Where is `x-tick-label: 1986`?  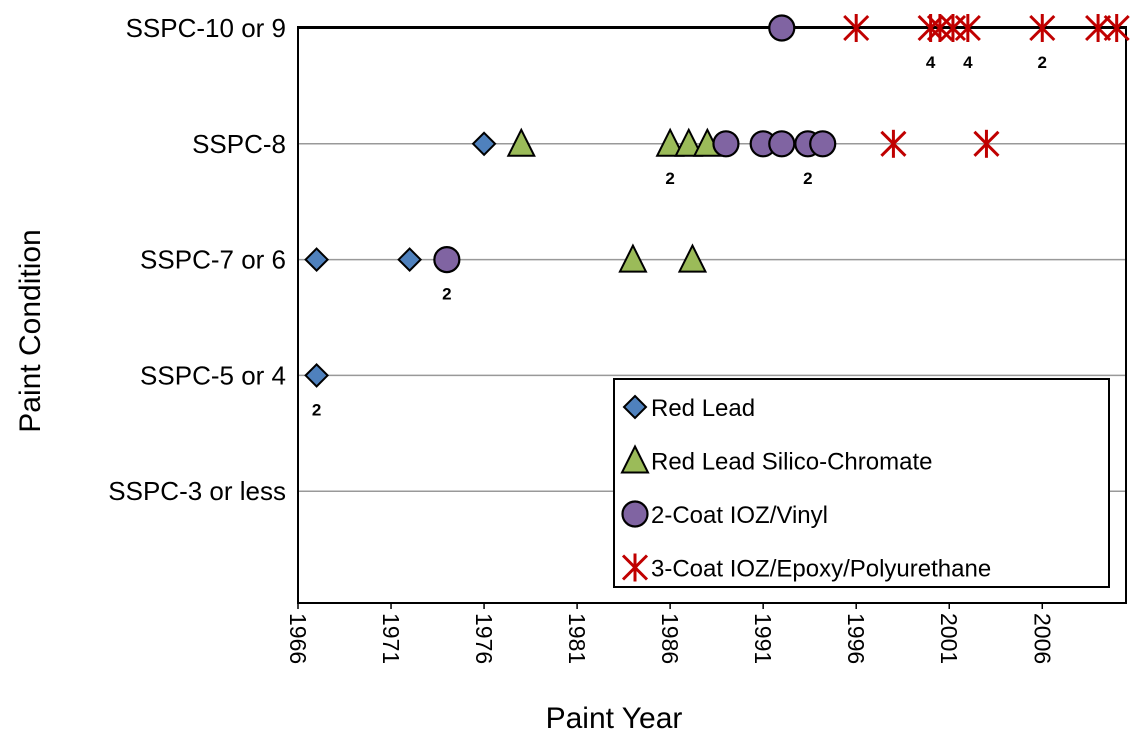 x-tick-label: 1986 is located at coordinates (670, 638).